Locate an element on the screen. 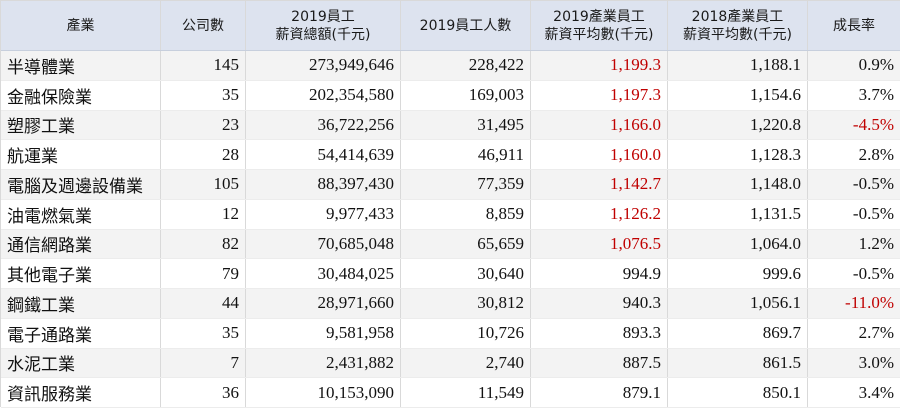 Image resolution: width=900 pixels, height=408 pixels. cell-growth: 3.0% is located at coordinates (854, 363).